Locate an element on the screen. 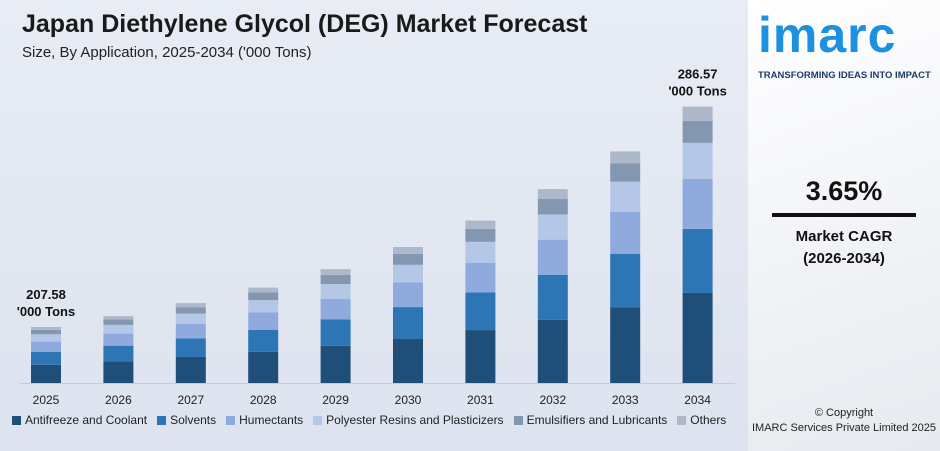  x-tick-label: 2028 is located at coordinates (263, 400).